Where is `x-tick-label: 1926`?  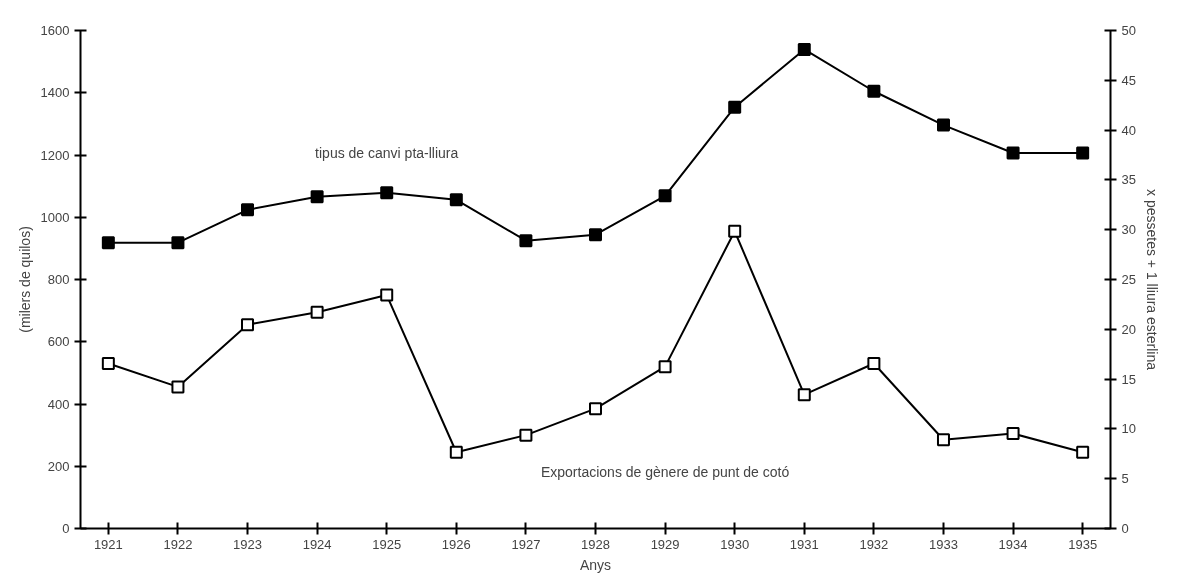 x-tick-label: 1926 is located at coordinates (456, 544).